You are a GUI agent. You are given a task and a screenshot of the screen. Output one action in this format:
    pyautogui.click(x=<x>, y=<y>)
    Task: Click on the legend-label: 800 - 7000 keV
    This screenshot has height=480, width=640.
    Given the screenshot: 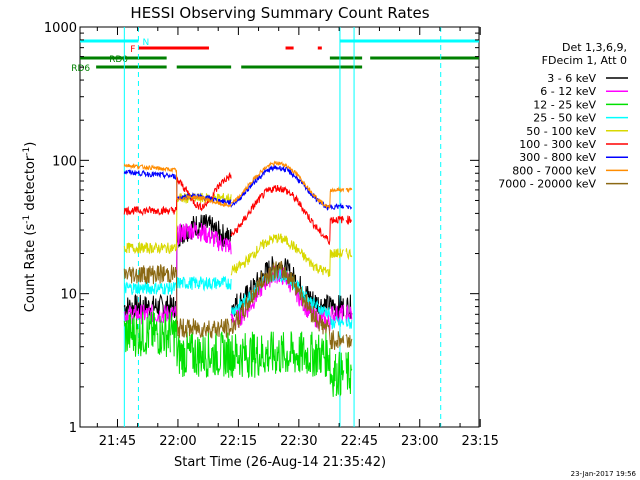 What is the action you would take?
    pyautogui.click(x=554, y=170)
    